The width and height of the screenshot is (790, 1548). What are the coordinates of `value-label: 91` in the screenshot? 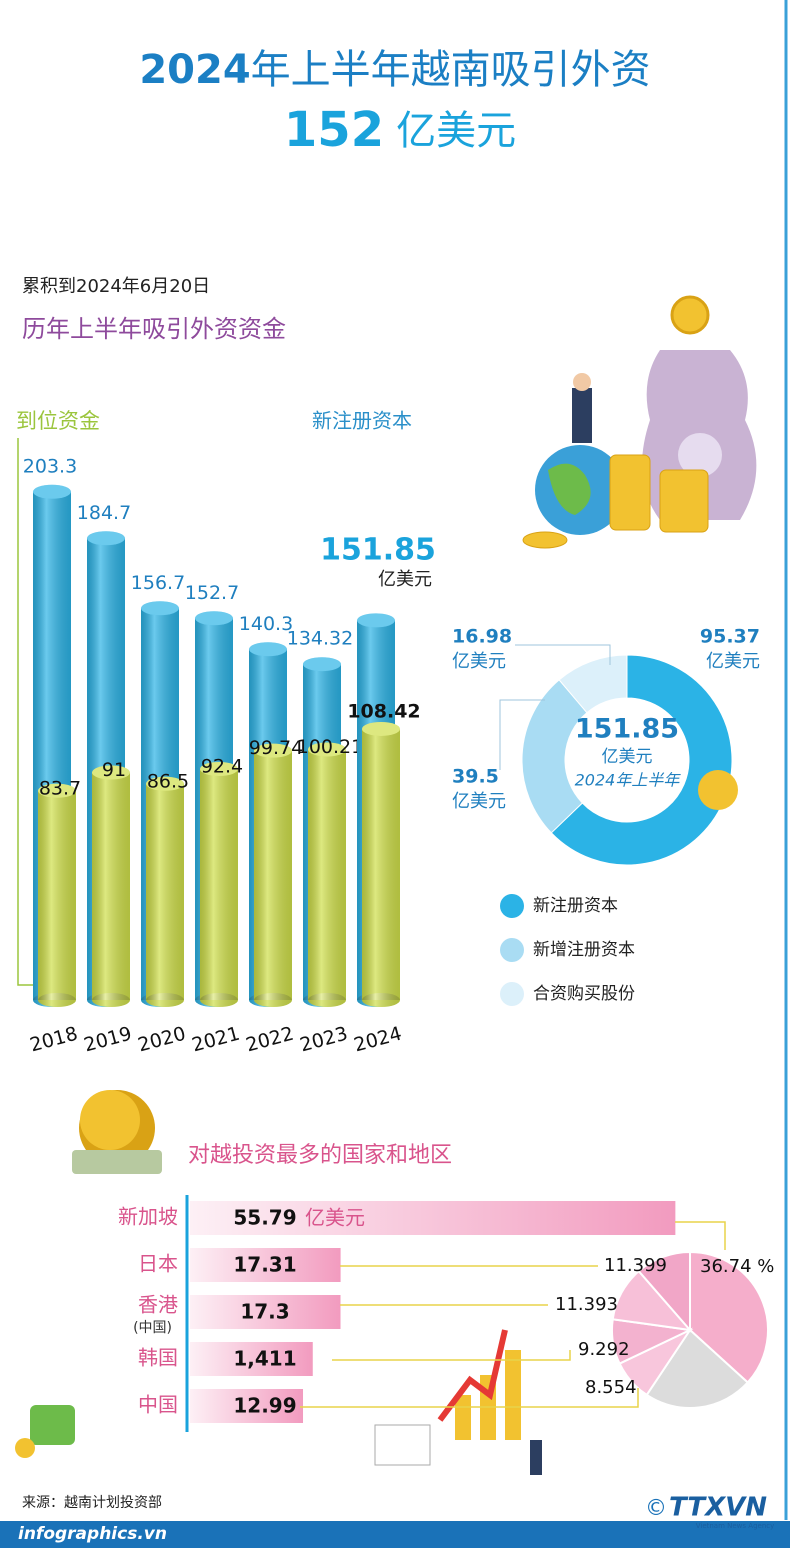 It's located at (114, 770).